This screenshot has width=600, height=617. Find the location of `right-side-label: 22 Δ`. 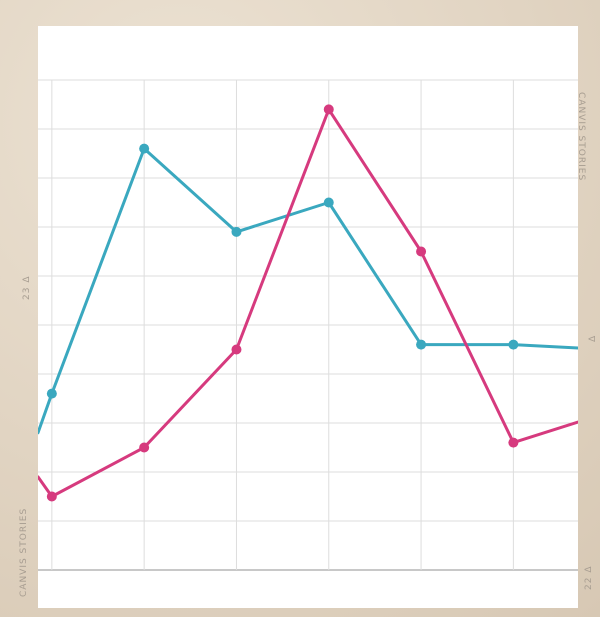

right-side-label: 22 Δ is located at coordinates (589, 577).